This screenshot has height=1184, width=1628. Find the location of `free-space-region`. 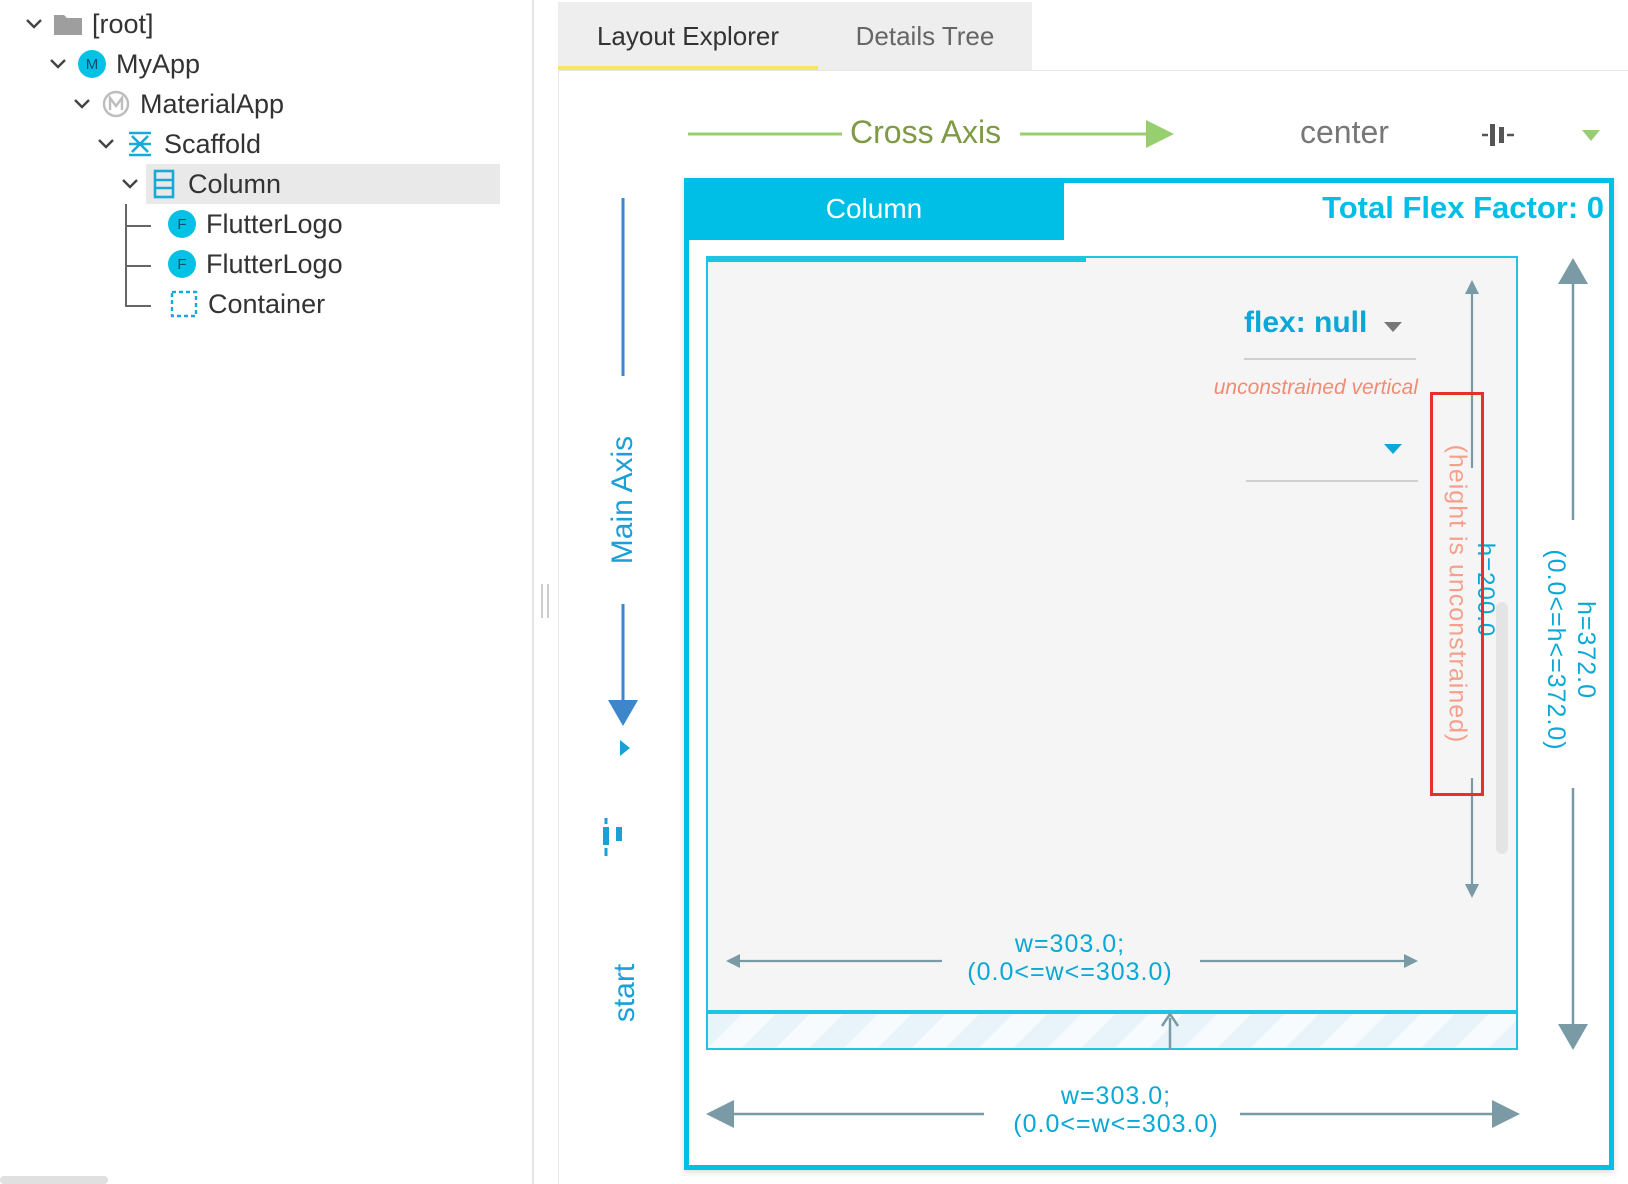

free-space-region is located at coordinates (1112, 1031).